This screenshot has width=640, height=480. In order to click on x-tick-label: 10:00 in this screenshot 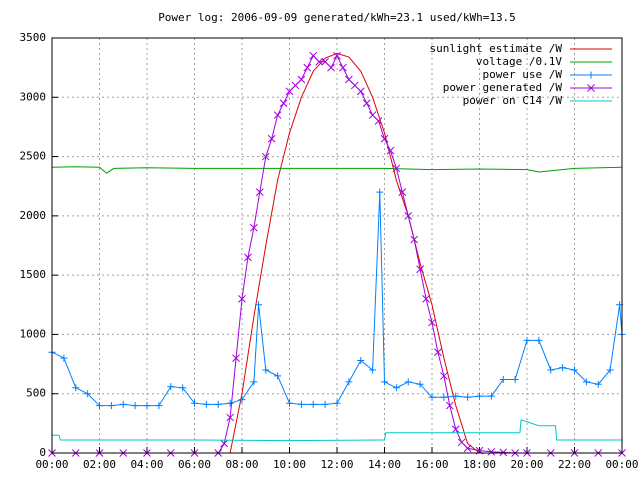, I will do `click(289, 464)`.